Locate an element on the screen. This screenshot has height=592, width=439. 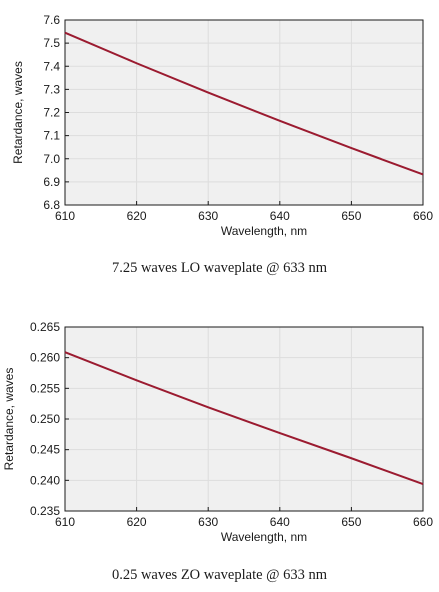
y-tick-label: 0.240 is located at coordinates (45, 480).